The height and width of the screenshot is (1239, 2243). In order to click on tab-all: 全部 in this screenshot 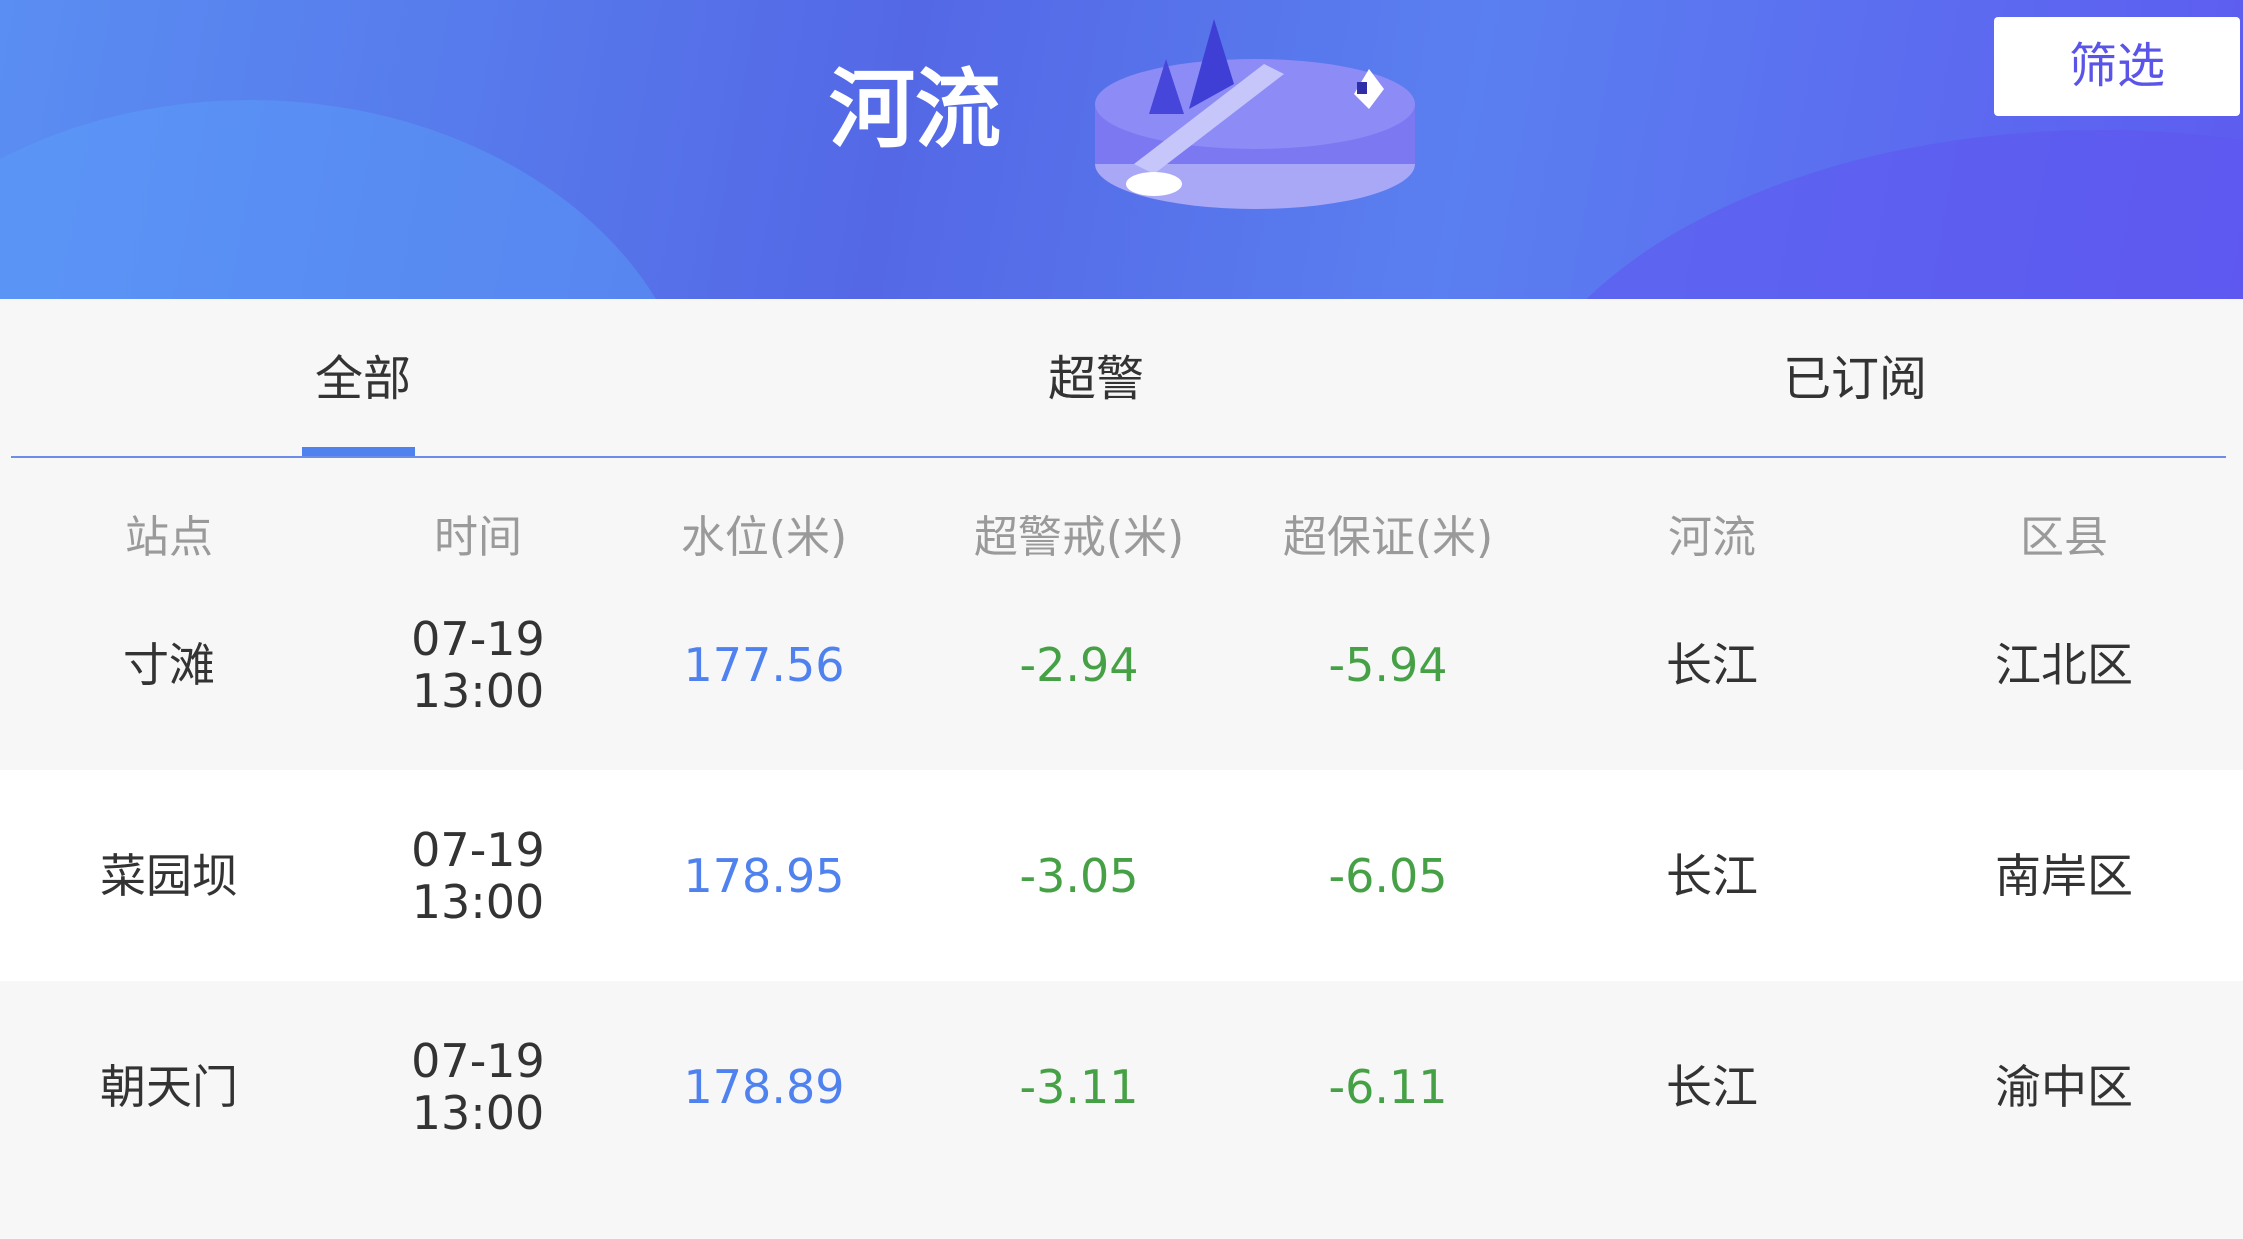, I will do `click(362, 379)`.